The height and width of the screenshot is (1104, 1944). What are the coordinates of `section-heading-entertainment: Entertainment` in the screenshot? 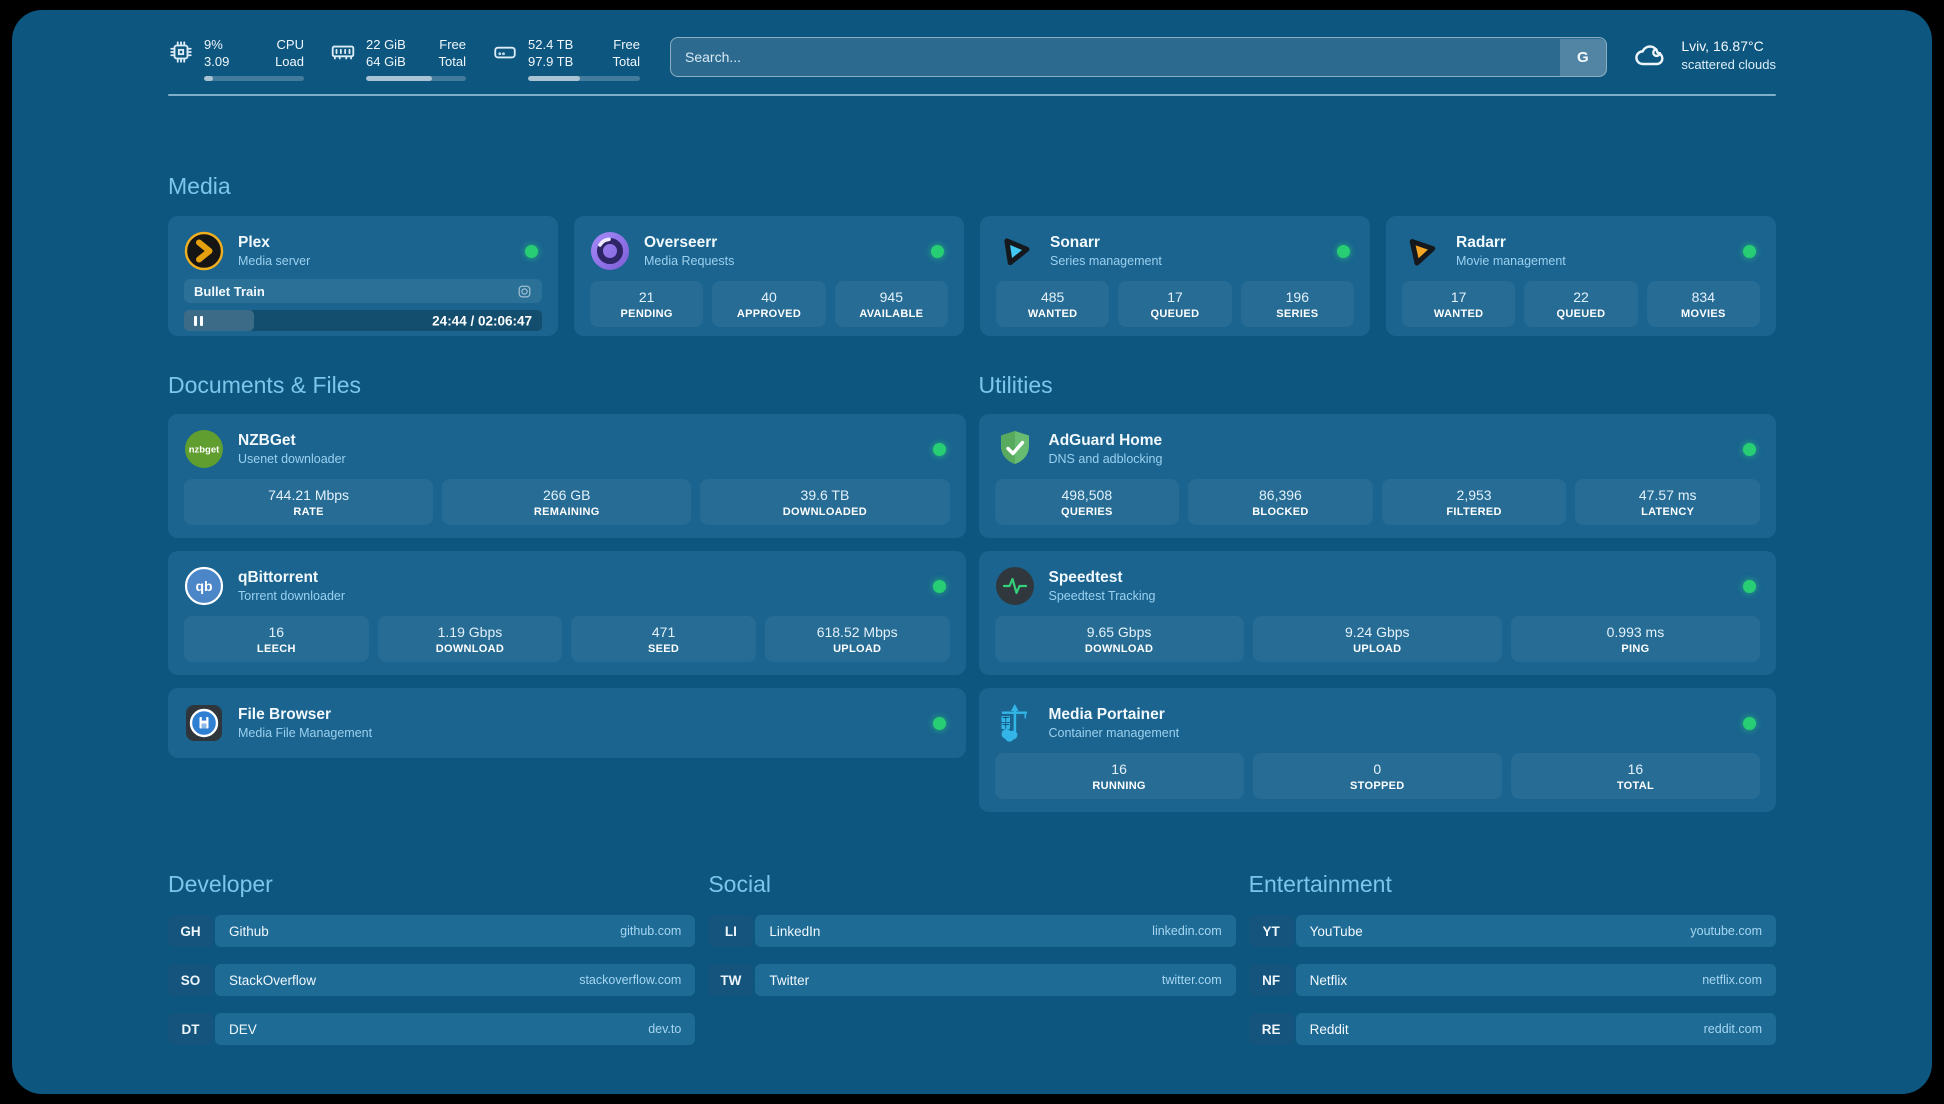 It's located at (1320, 884).